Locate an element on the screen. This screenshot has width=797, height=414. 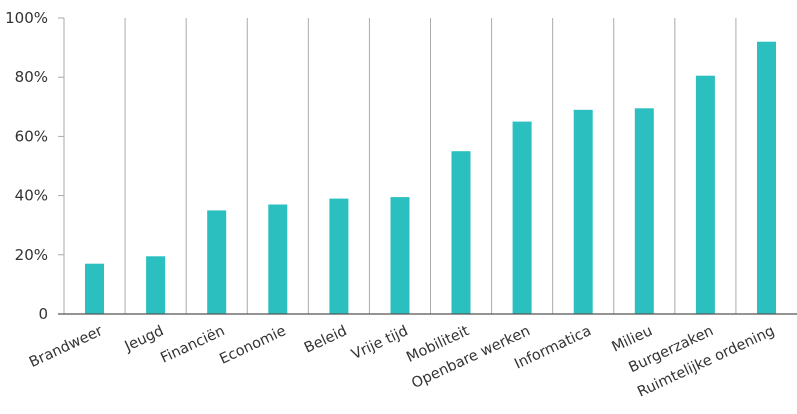
x-category-label: Financiën is located at coordinates (192, 345).